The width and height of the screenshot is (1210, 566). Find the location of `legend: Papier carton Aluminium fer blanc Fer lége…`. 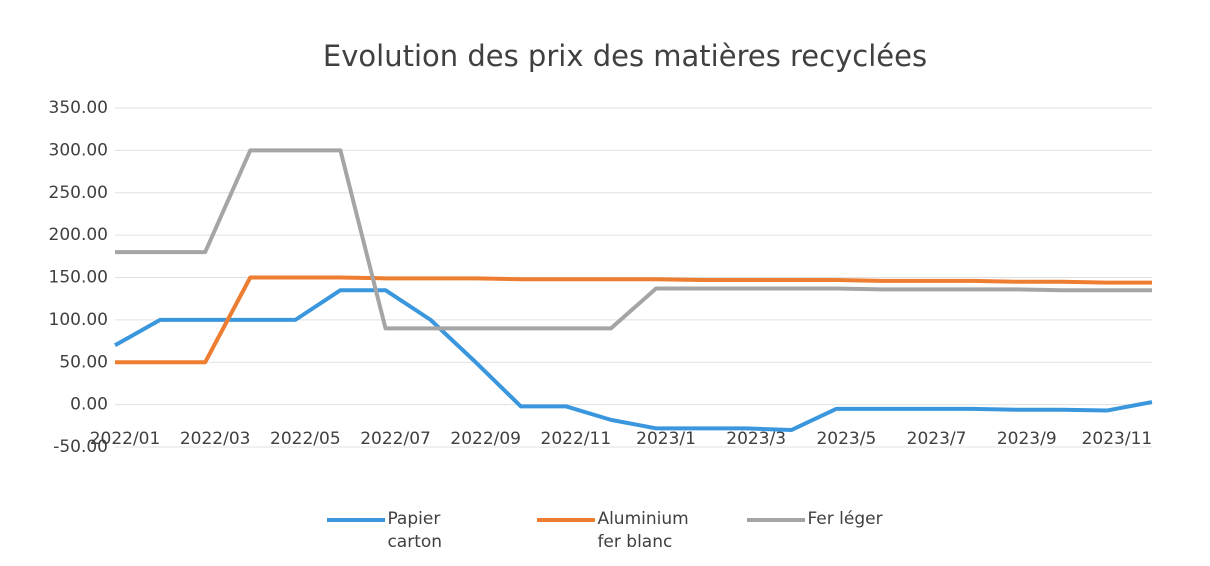

legend: Papier carton Aluminium fer blanc Fer lége… is located at coordinates (605, 531).